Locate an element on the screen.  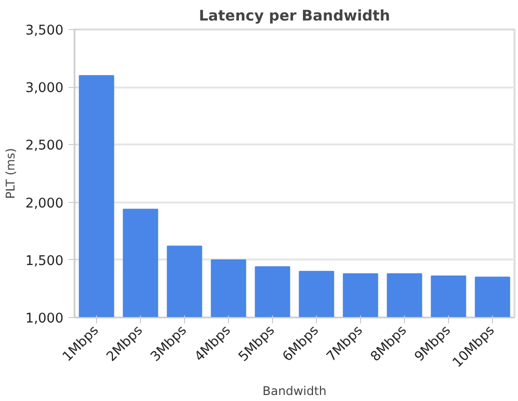
y-tick-label: 1,500 is located at coordinates (44, 261).